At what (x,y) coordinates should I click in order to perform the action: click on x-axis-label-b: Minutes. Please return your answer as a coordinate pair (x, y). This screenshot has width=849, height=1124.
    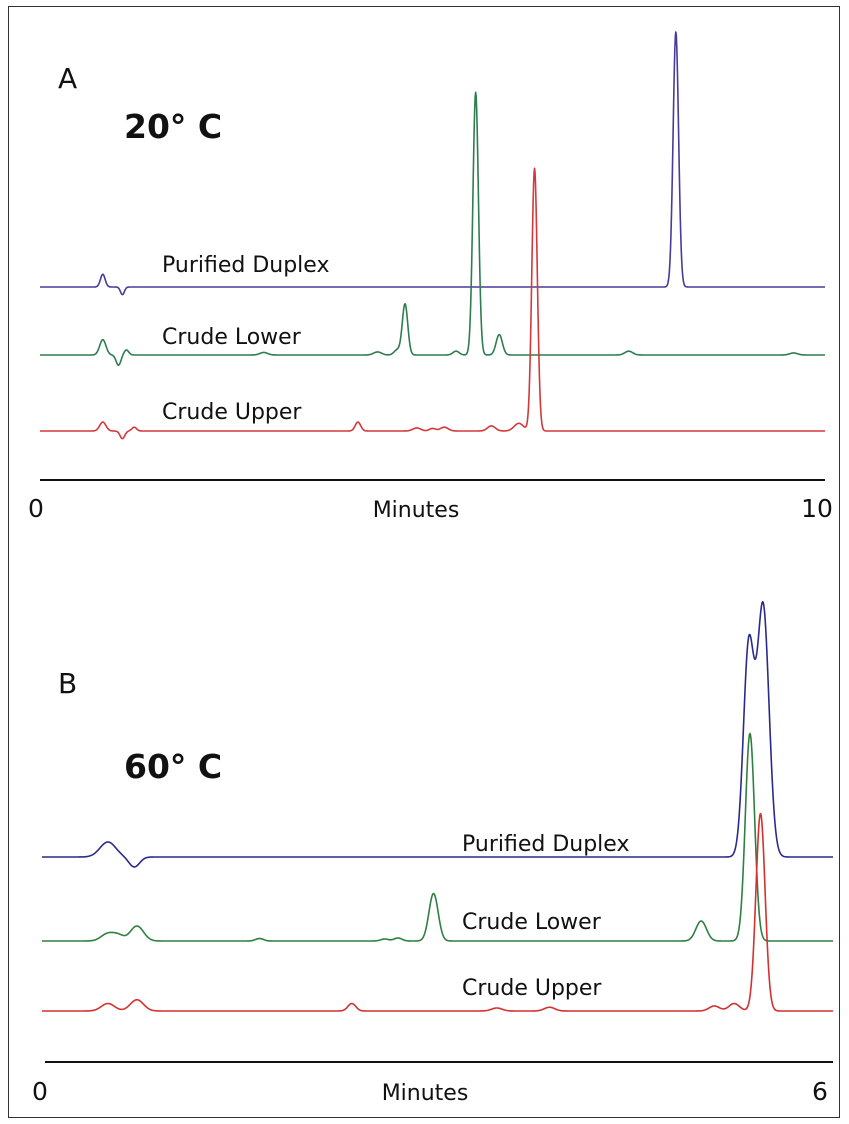
    Looking at the image, I should click on (425, 1093).